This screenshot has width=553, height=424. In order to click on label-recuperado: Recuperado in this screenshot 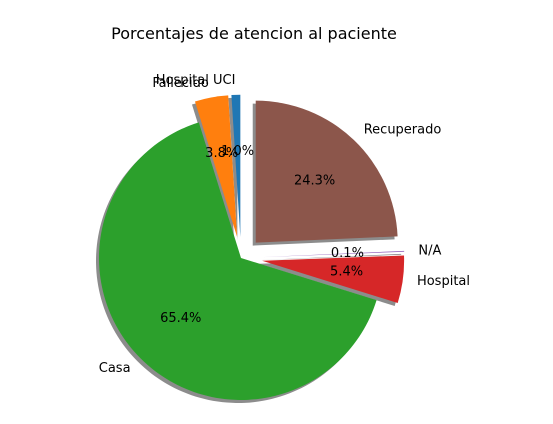, I will do `click(403, 129)`.